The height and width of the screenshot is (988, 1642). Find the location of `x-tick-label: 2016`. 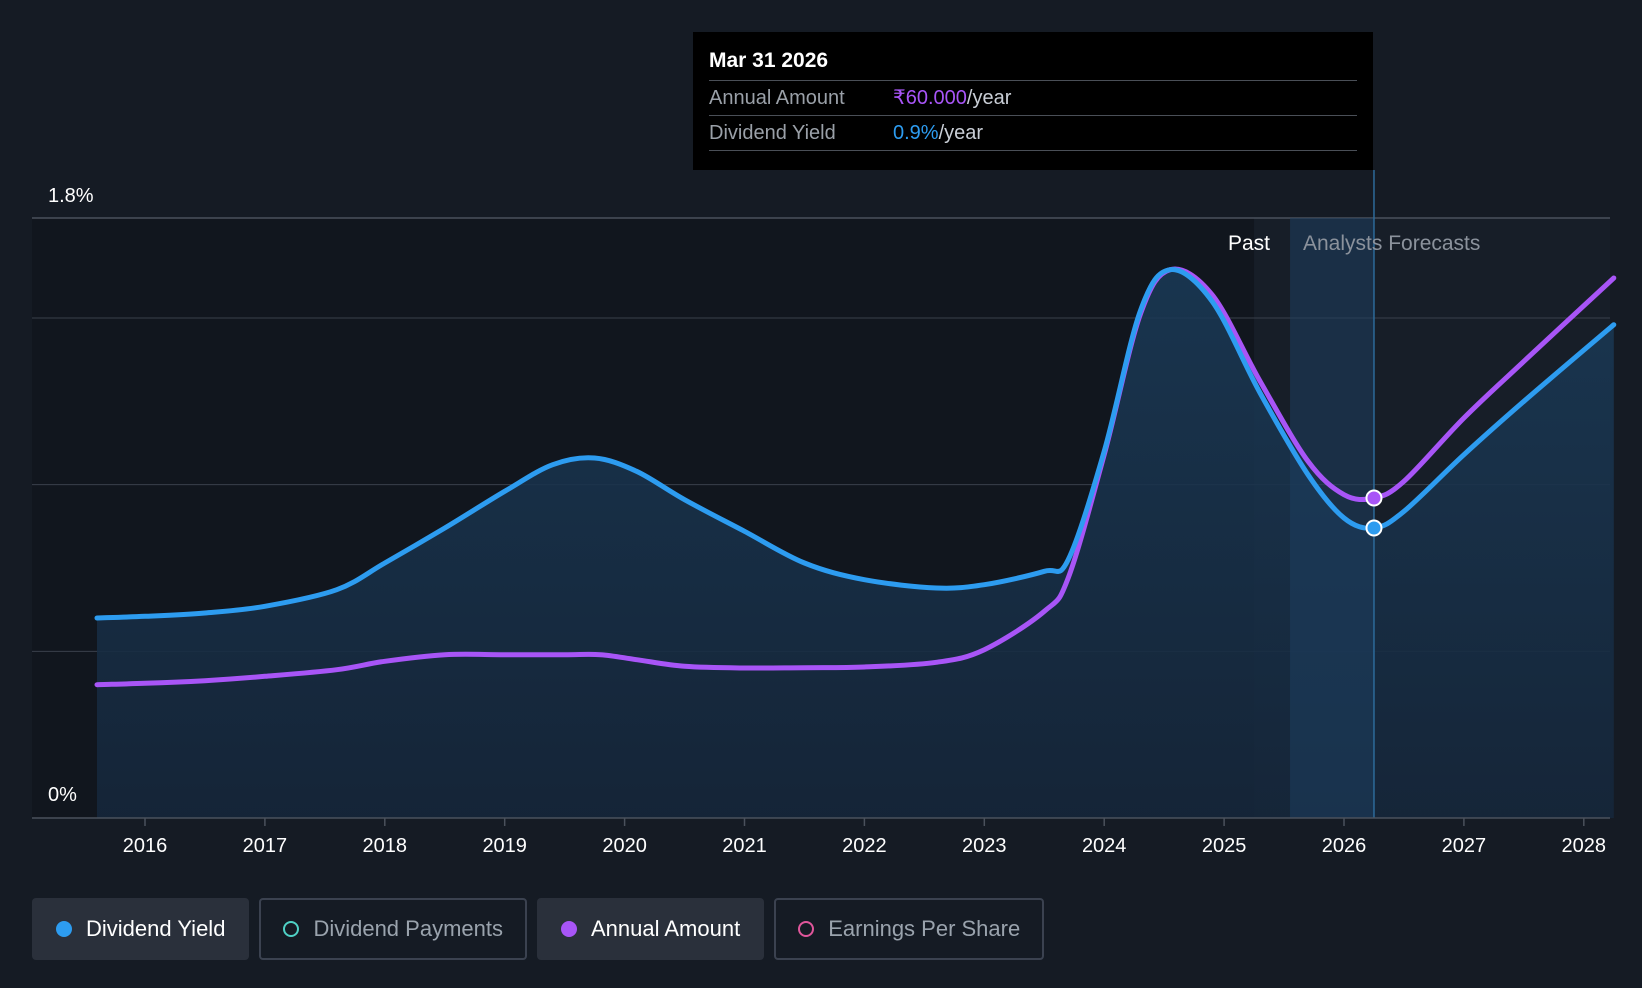

x-tick-label: 2016 is located at coordinates (145, 846).